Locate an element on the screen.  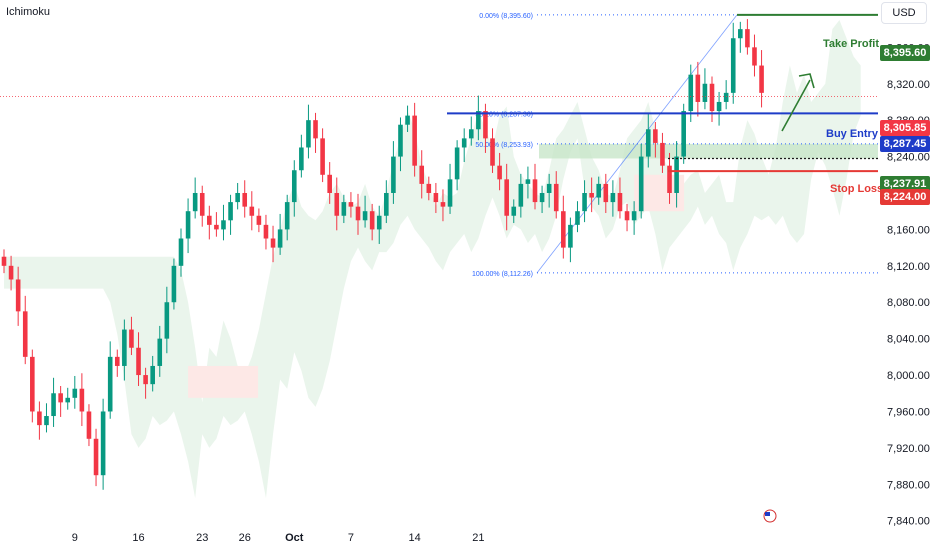
buy-entry-label: Buy Entry is located at coordinates (852, 134).